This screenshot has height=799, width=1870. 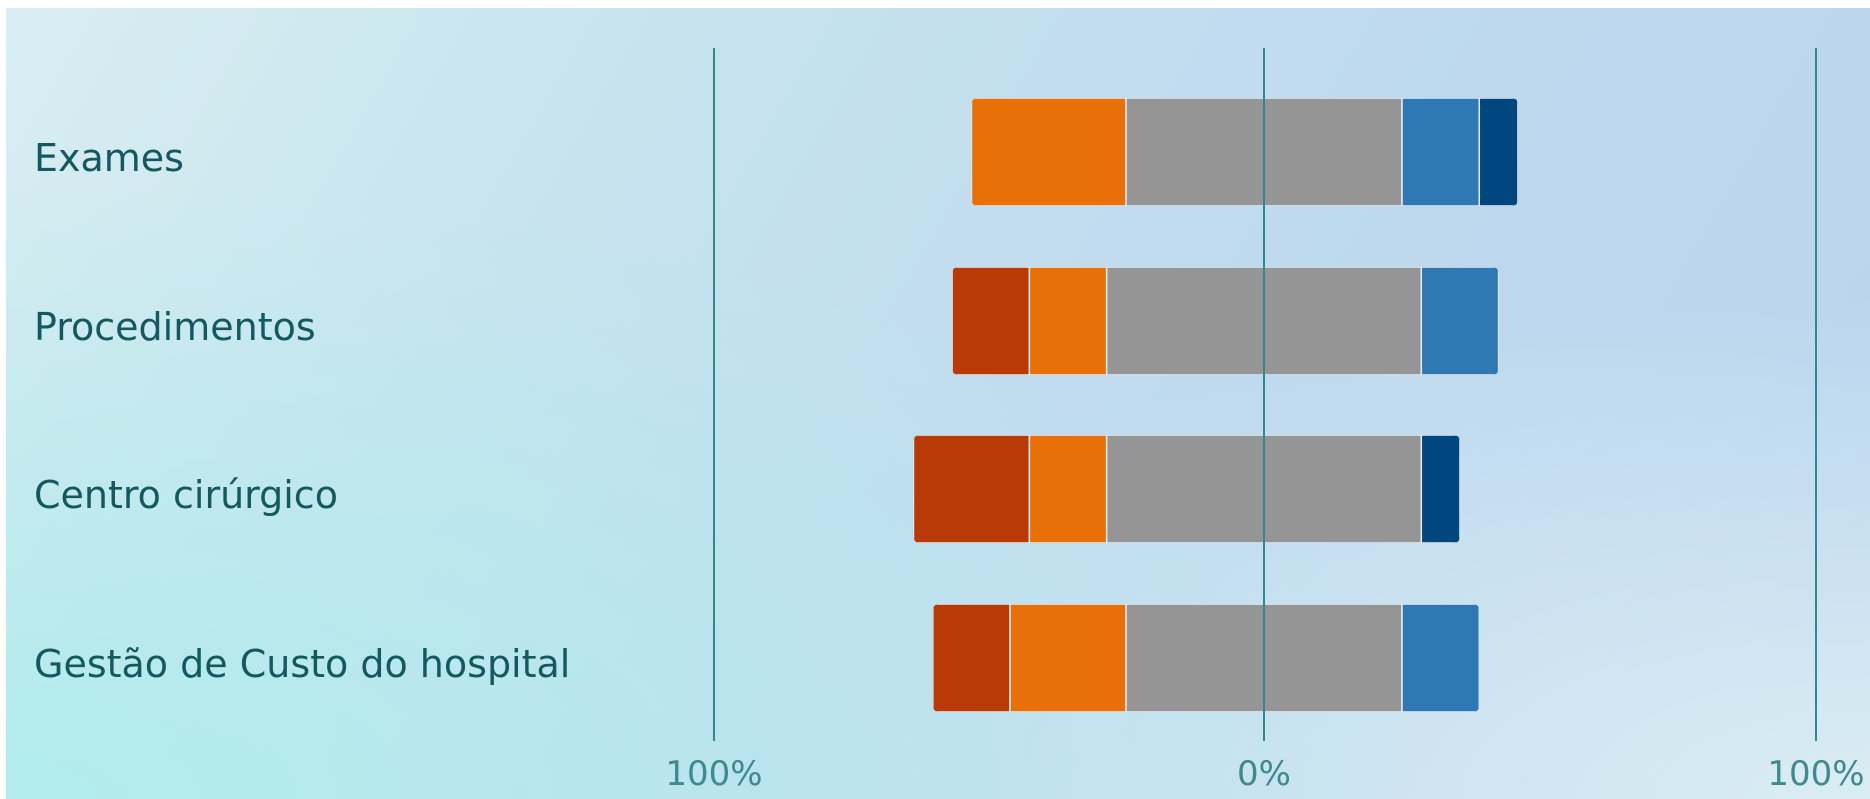 What do you see at coordinates (1816, 774) in the screenshot?
I see `x-tick-label-right: 100%` at bounding box center [1816, 774].